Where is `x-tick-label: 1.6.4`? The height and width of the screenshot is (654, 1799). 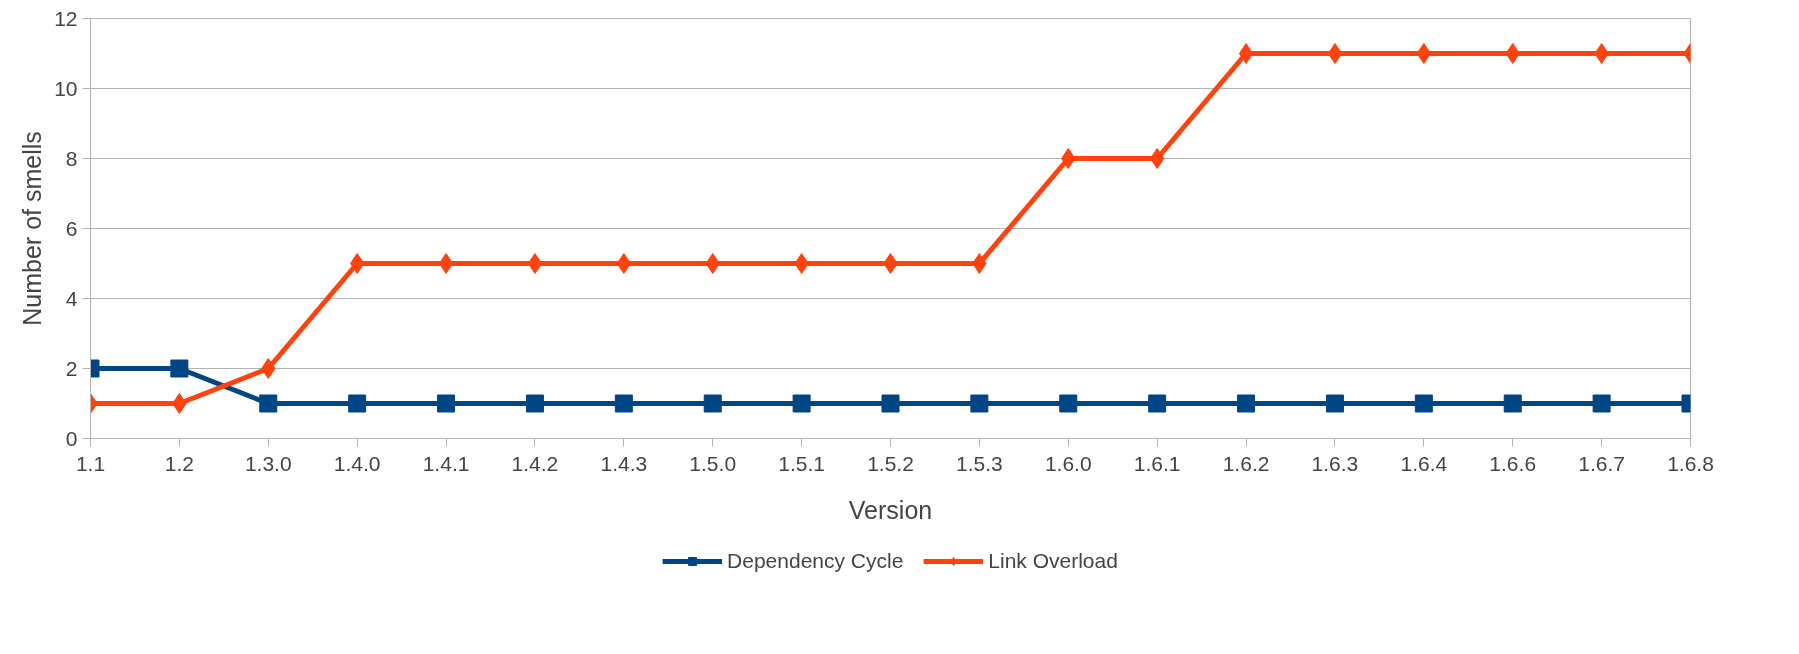 x-tick-label: 1.6.4 is located at coordinates (1424, 463).